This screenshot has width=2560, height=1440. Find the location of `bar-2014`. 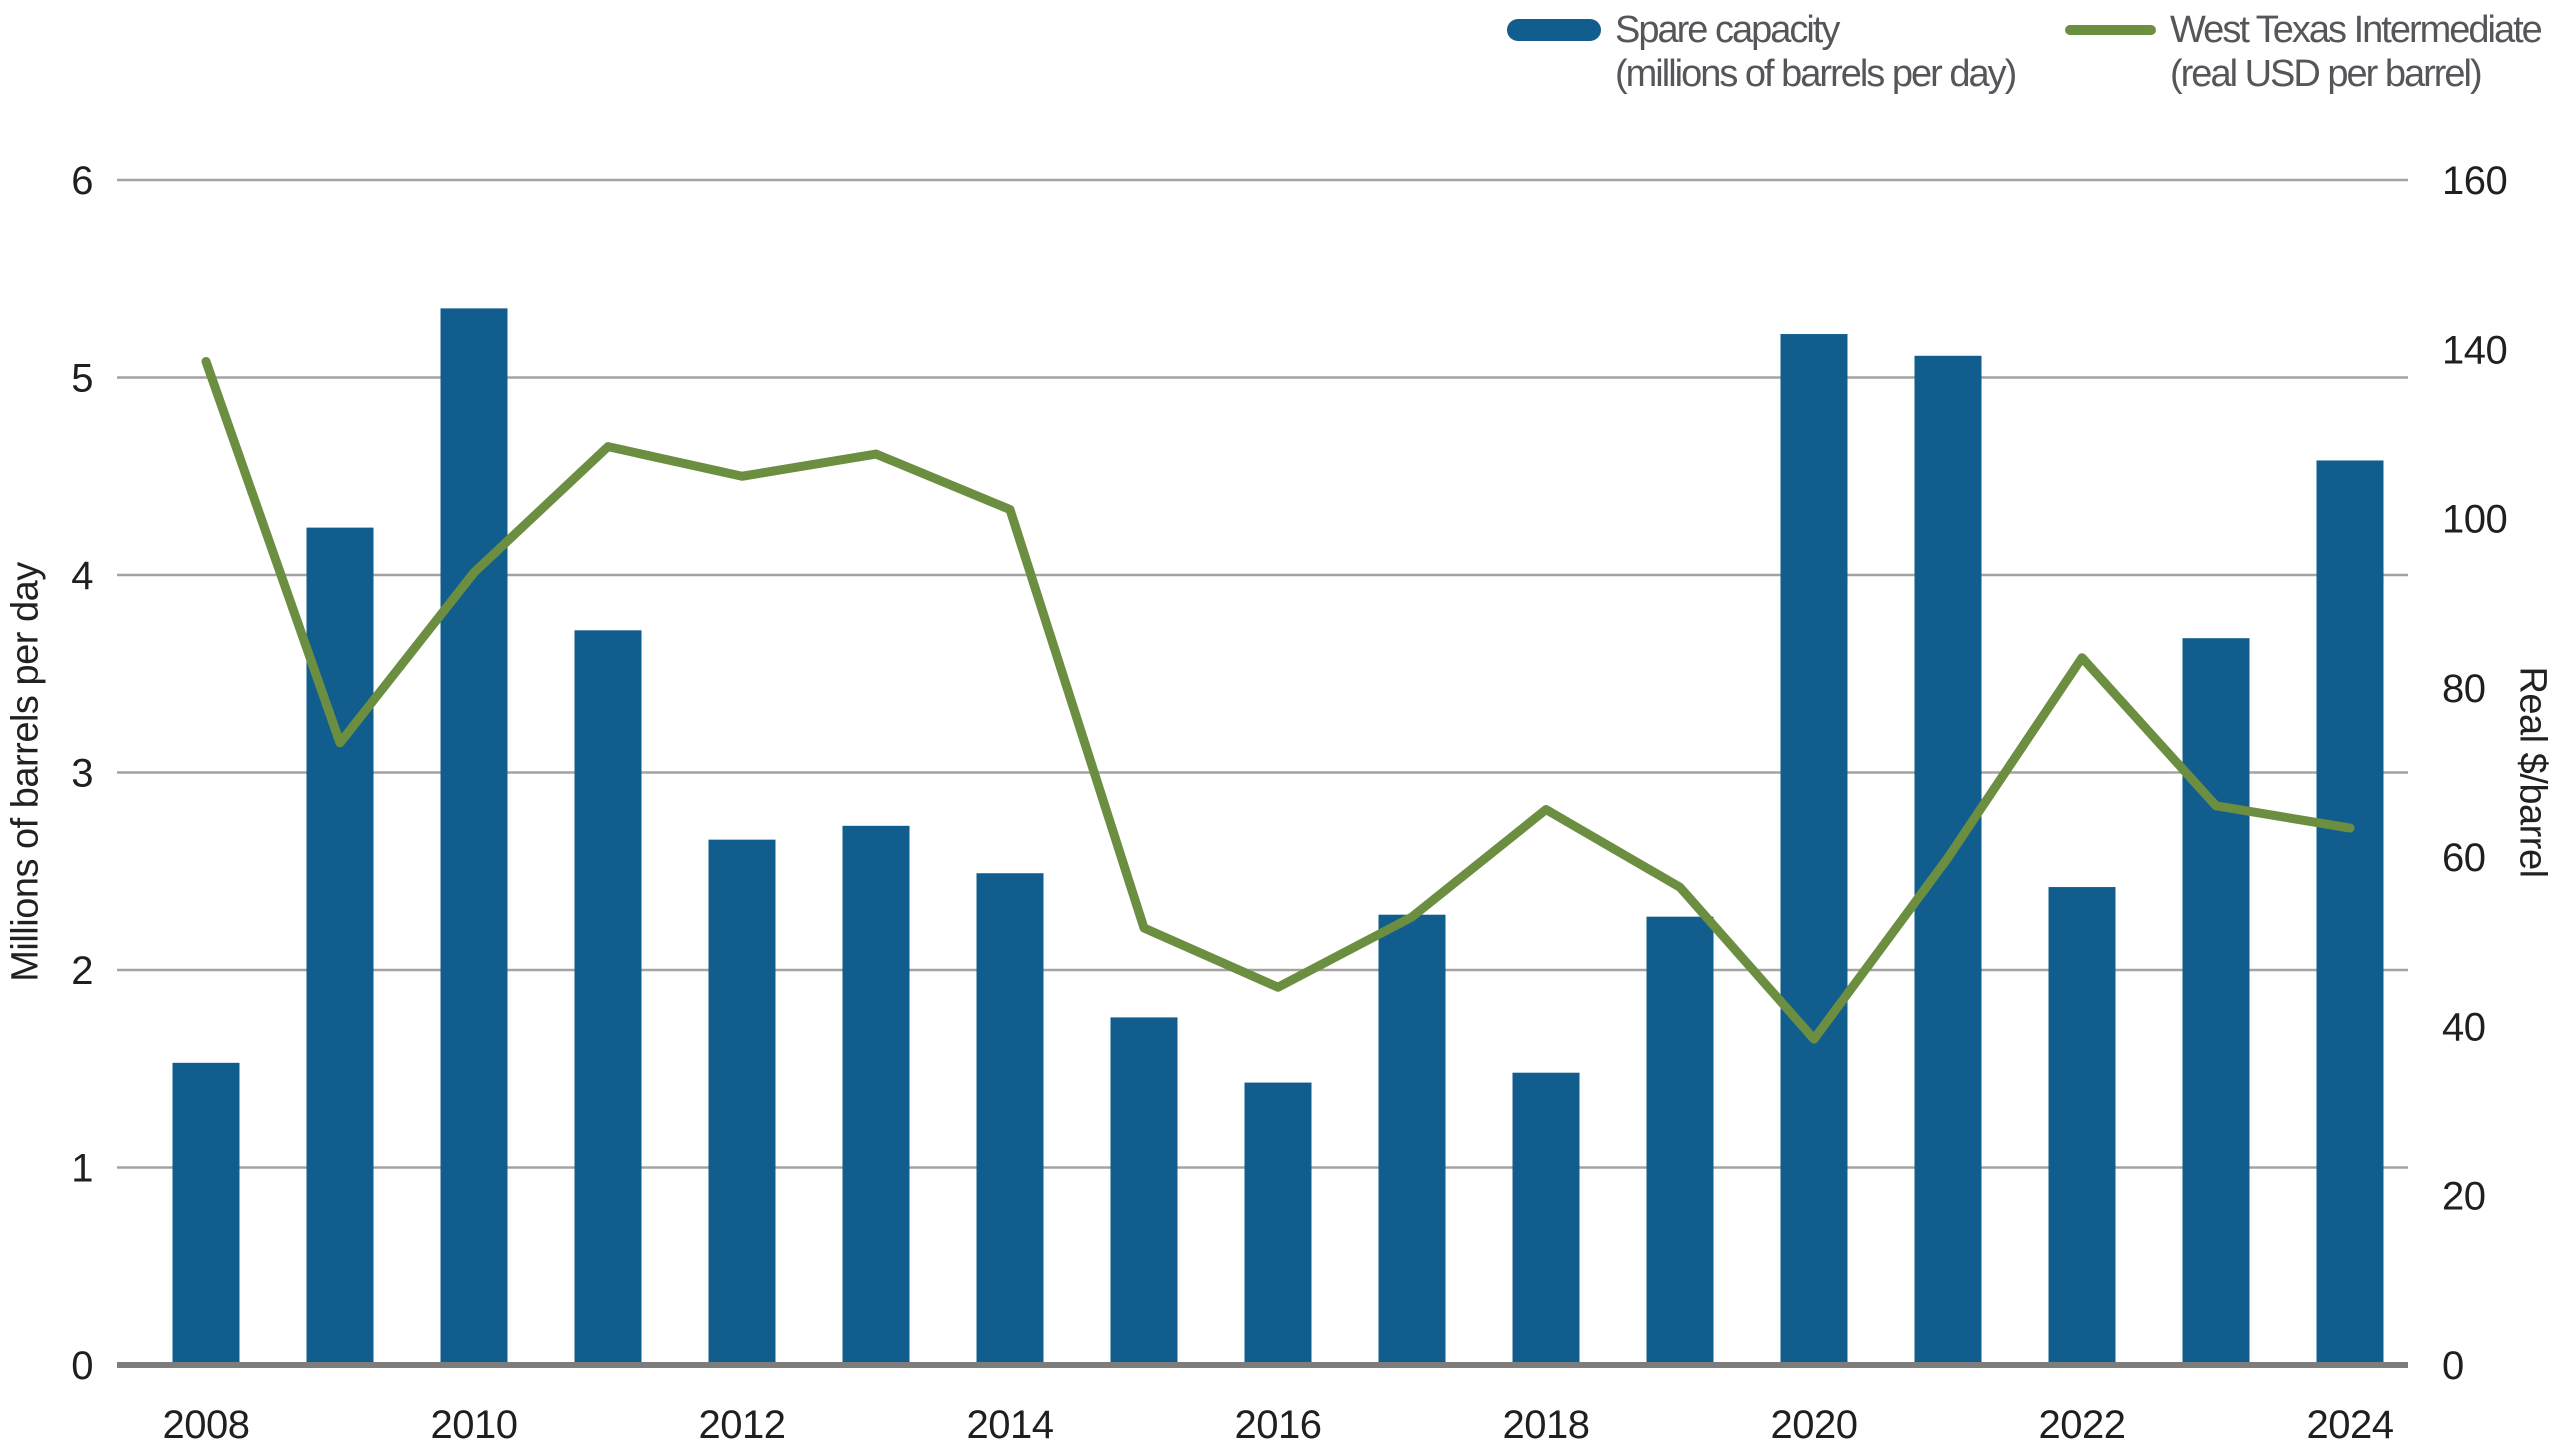

bar-2014 is located at coordinates (1010, 1119).